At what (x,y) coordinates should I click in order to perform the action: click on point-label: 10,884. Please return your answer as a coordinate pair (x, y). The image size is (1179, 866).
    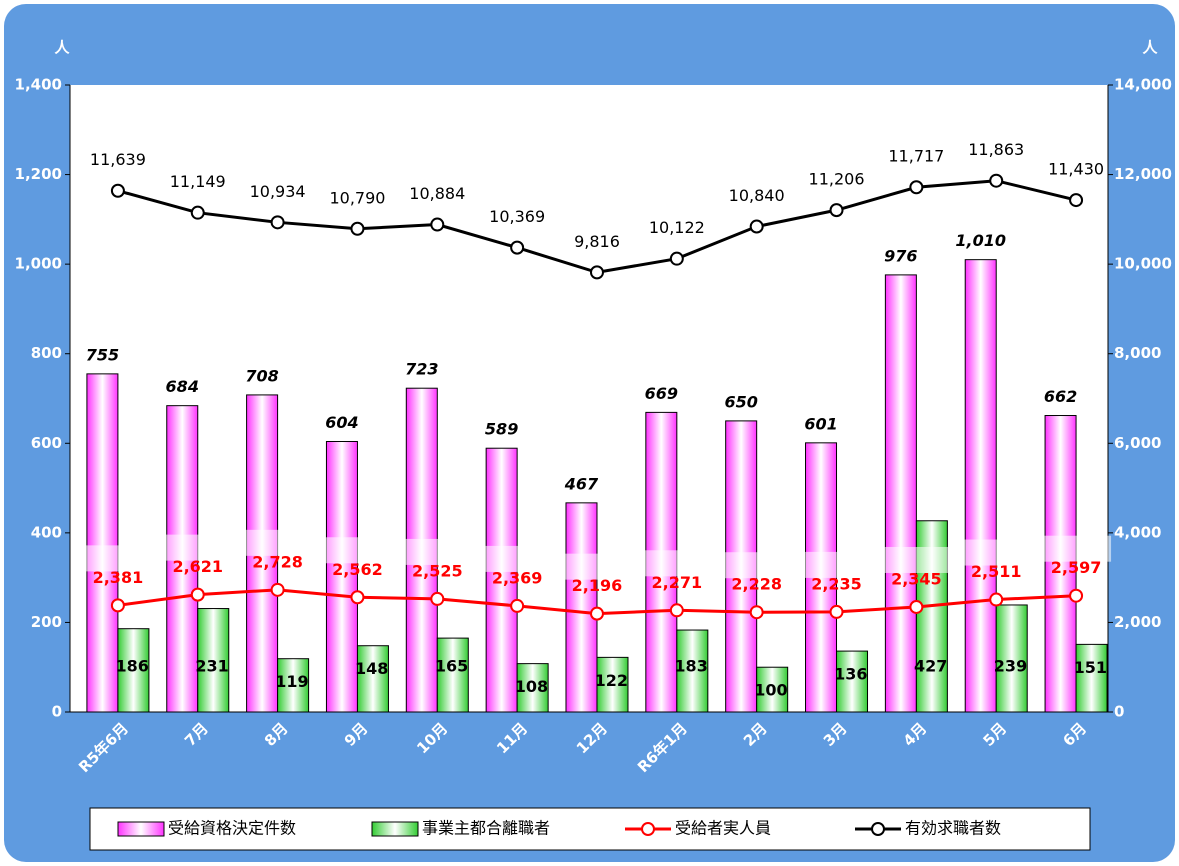
    Looking at the image, I should click on (437, 193).